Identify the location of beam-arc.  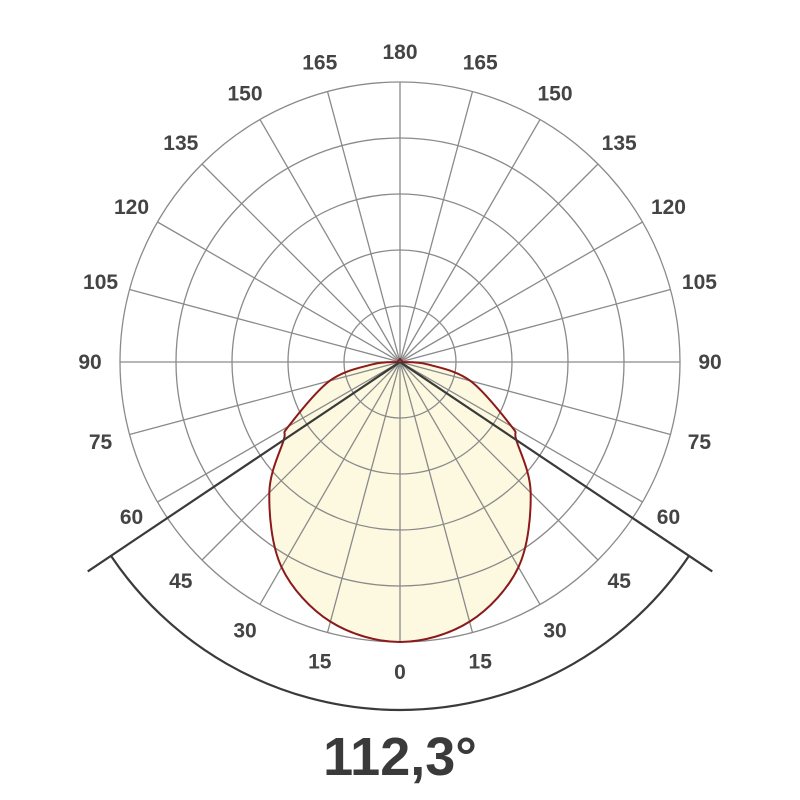
(400, 633).